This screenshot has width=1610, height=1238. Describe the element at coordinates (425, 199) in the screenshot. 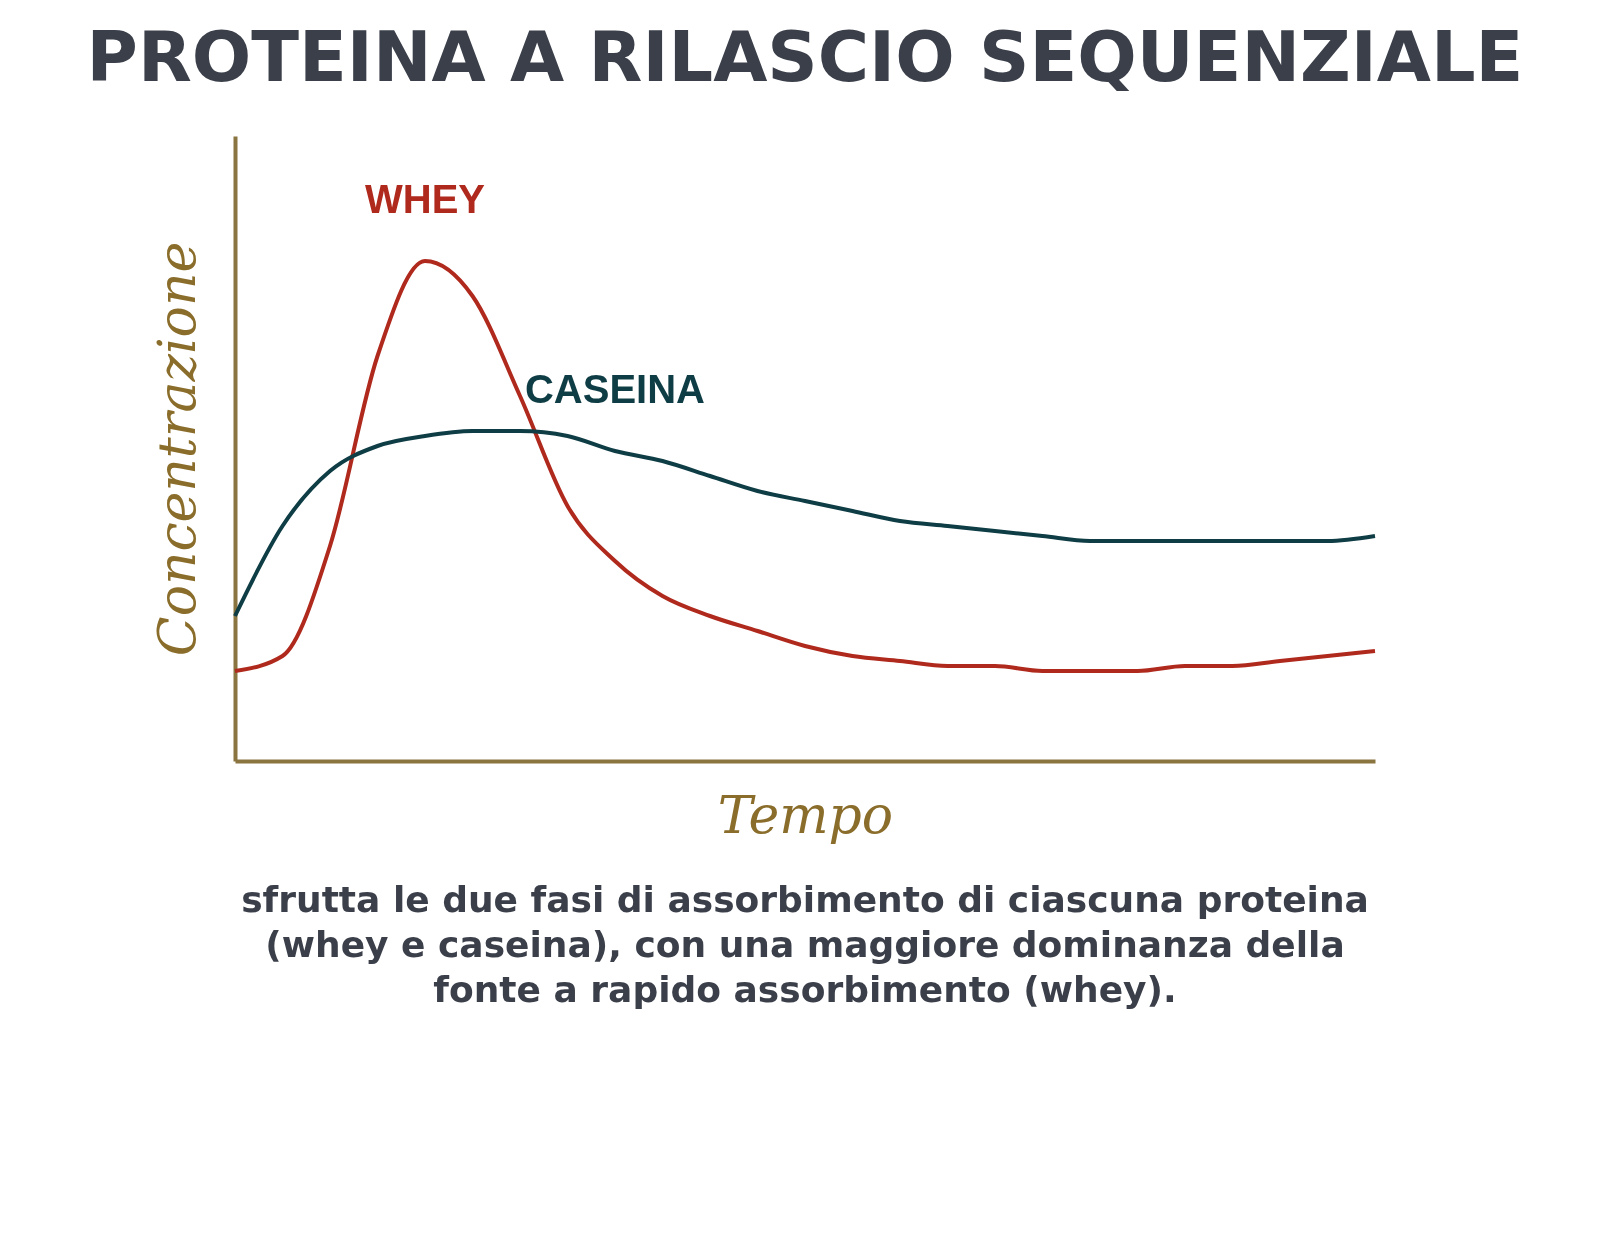

I see `series-label: WHEY` at that location.